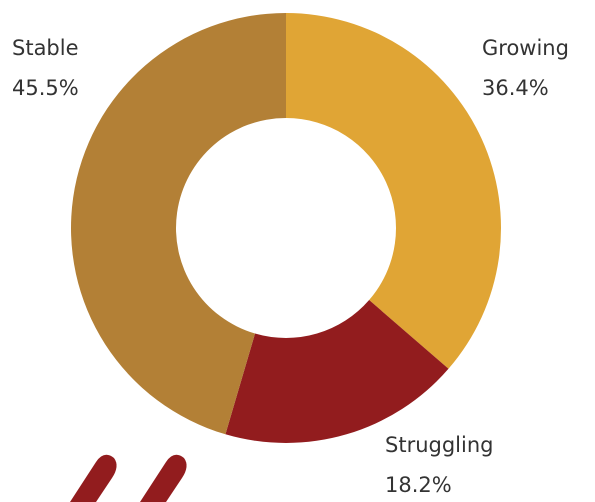 This screenshot has height=502, width=595. What do you see at coordinates (418, 485) in the screenshot?
I see `slice-value-label: 18.2%` at bounding box center [418, 485].